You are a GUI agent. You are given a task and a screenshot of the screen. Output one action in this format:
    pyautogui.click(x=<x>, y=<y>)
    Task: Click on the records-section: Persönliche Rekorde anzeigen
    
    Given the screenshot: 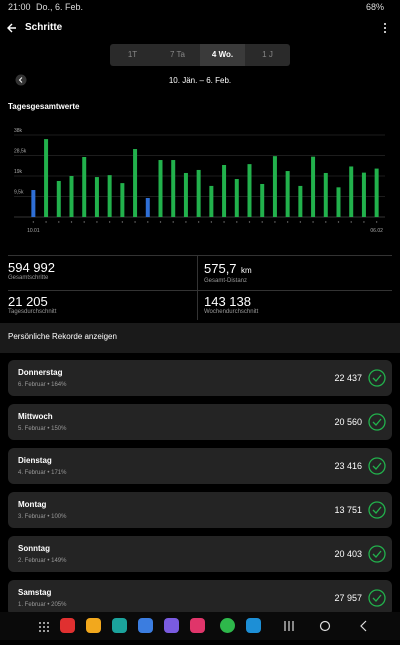 What is the action you would take?
    pyautogui.click(x=200, y=338)
    